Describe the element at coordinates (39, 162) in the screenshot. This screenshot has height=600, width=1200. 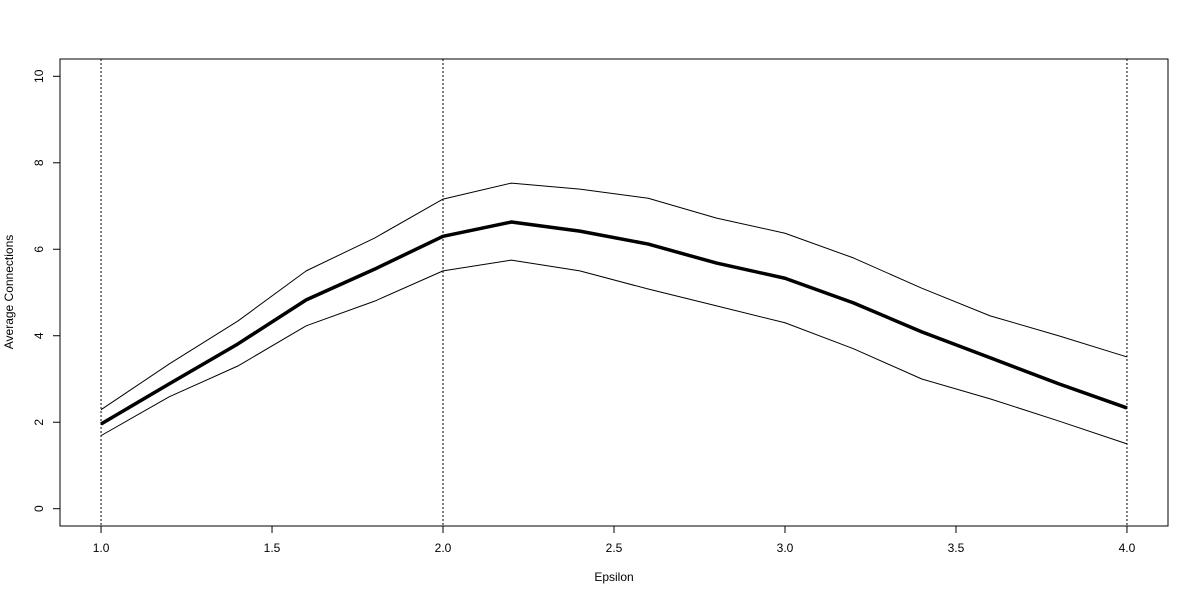
I see `y-tick-label: 8` at that location.